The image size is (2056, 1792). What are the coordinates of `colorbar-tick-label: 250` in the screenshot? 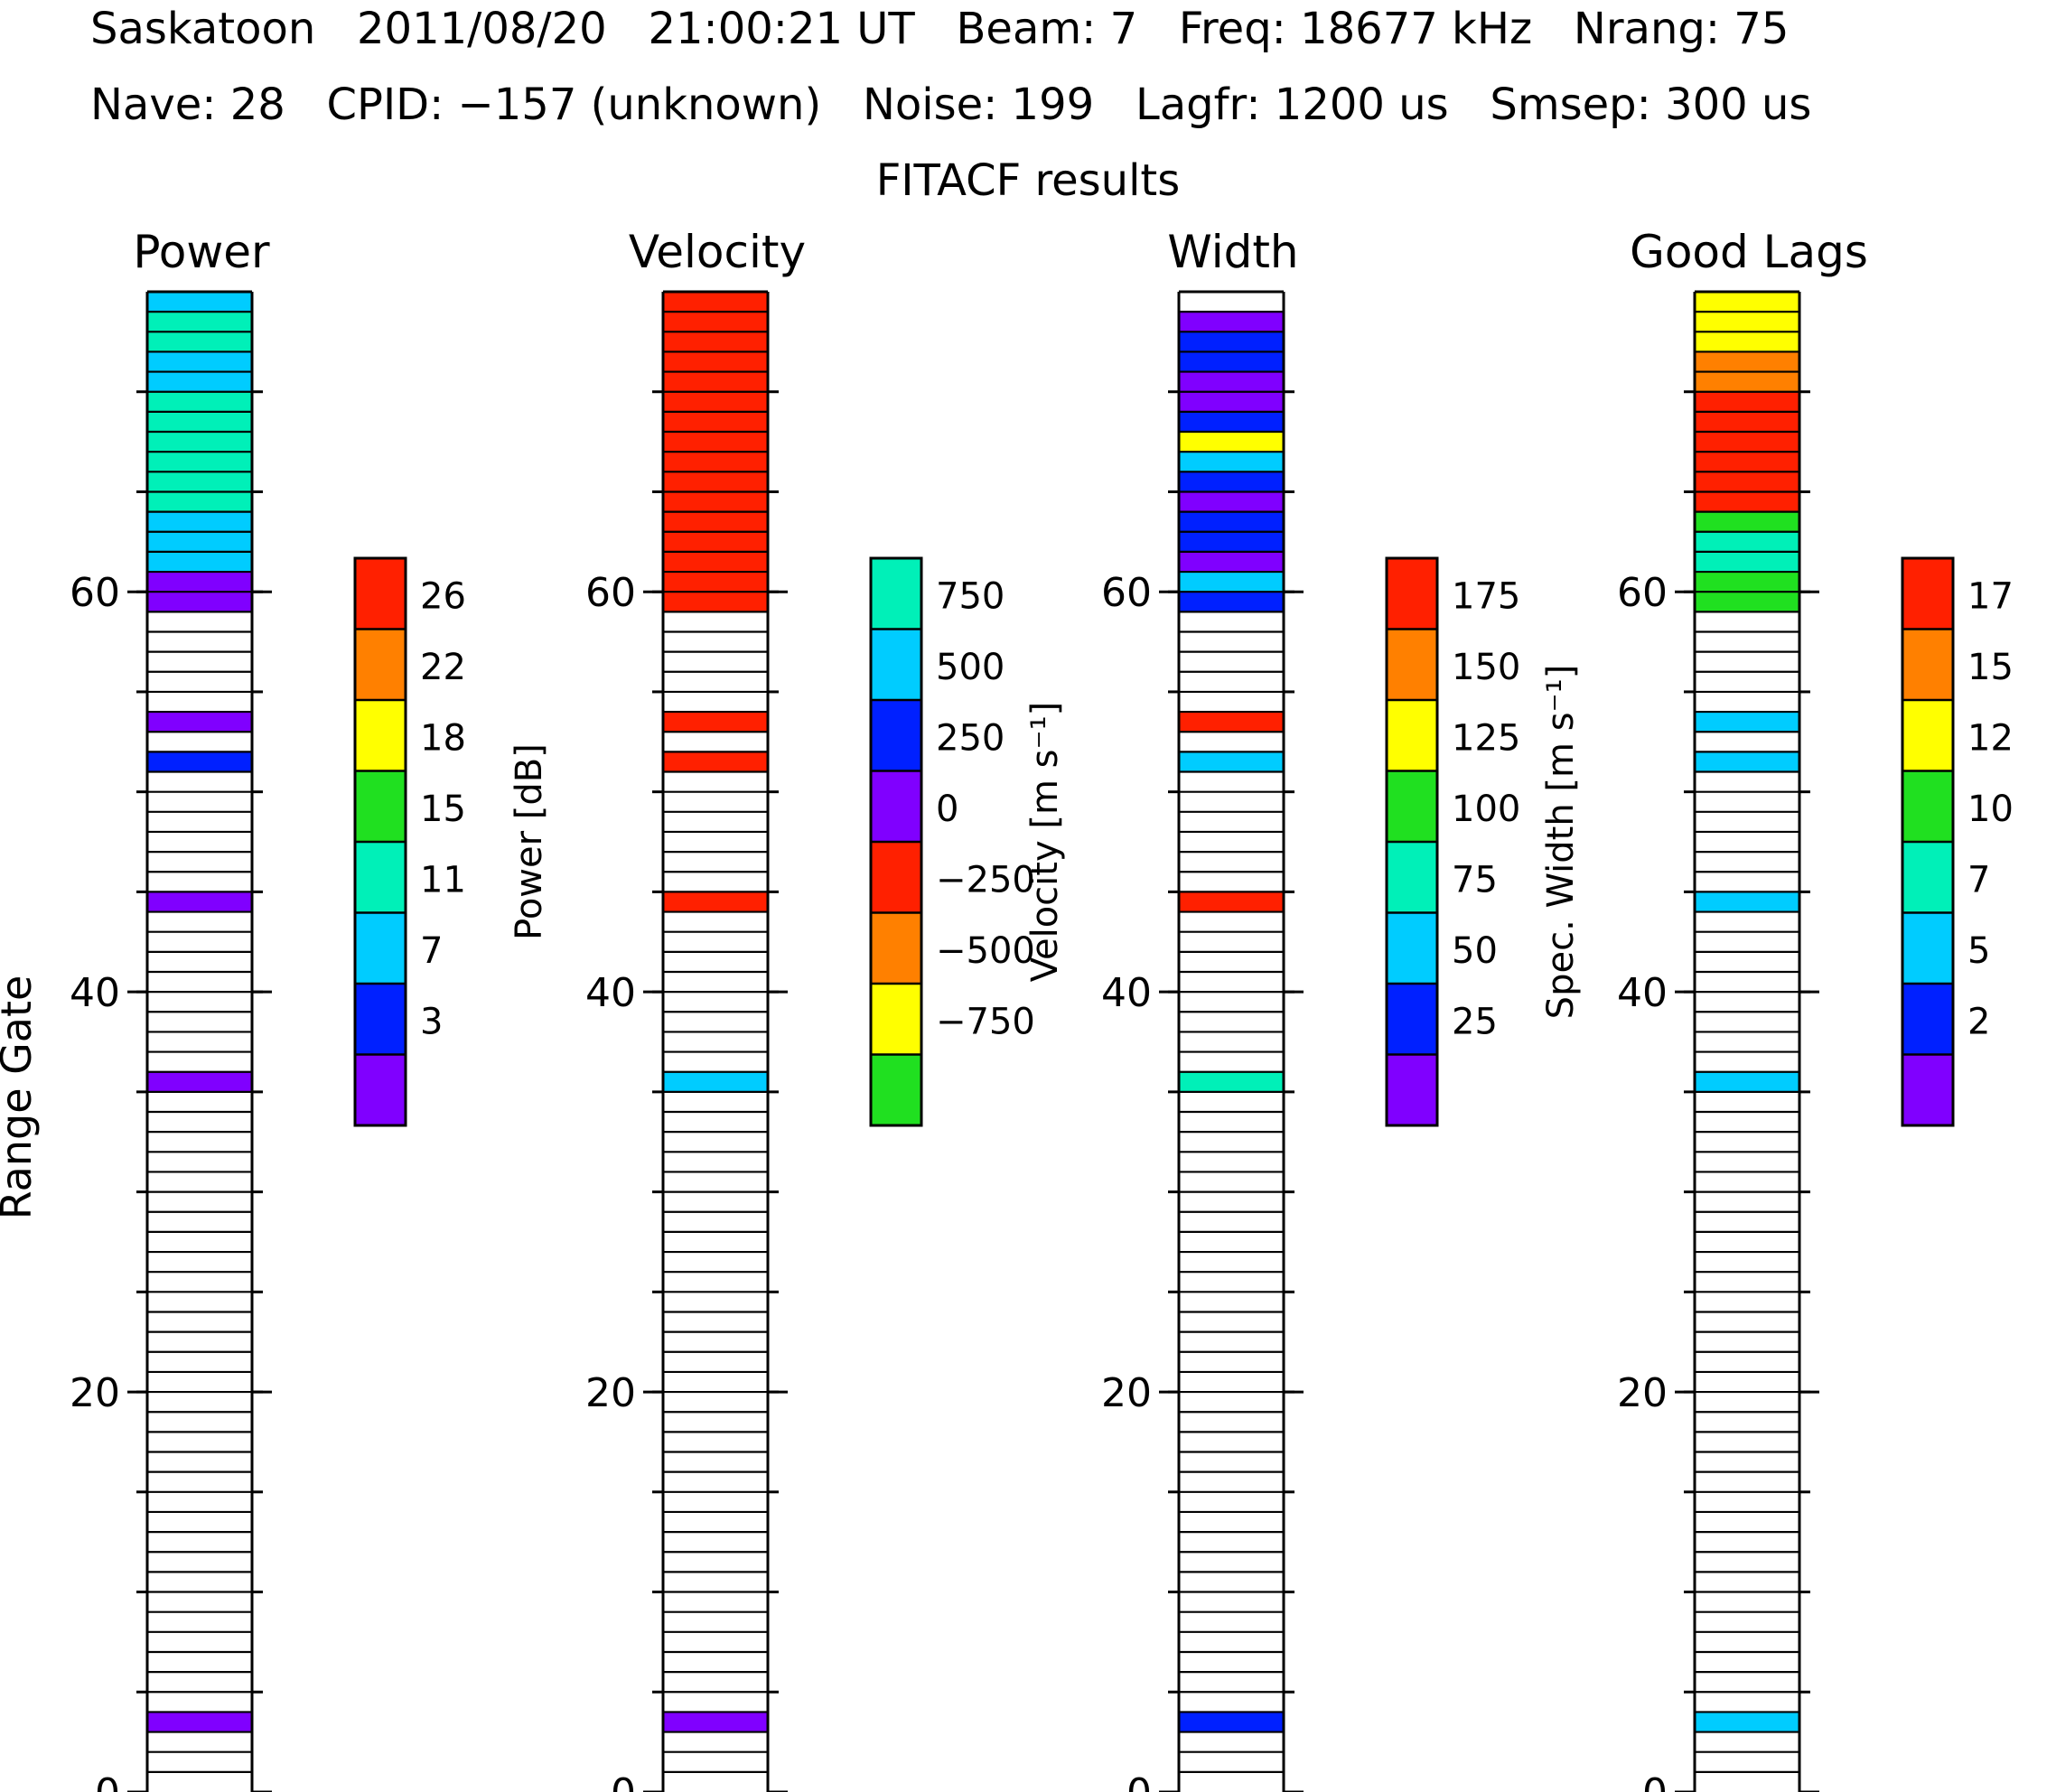 It's located at (971, 738).